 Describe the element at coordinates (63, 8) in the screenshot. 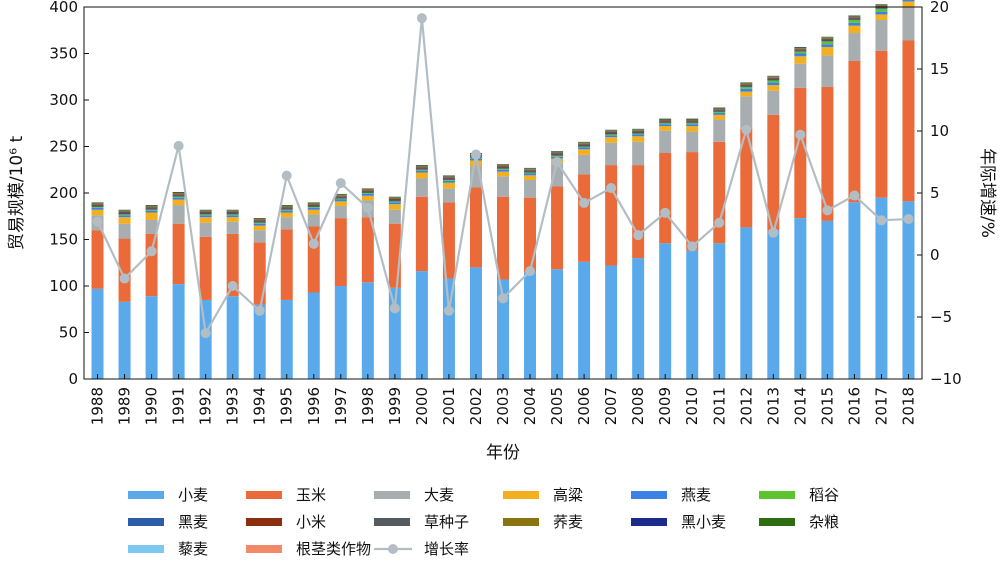

I see `y-tick-label: 400` at that location.